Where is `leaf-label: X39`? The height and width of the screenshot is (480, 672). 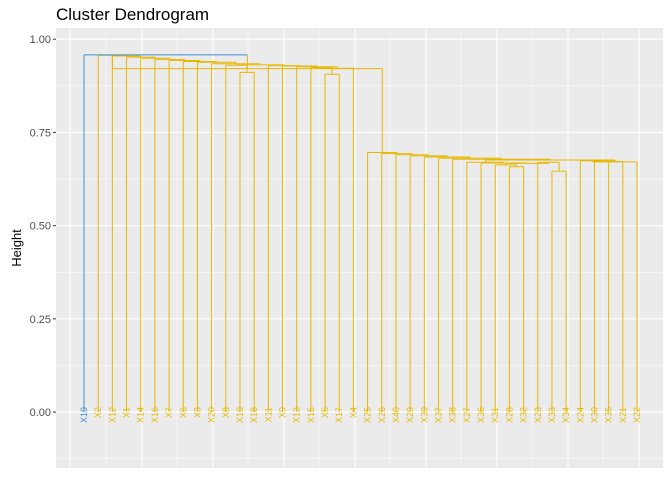
leaf-label: X39 is located at coordinates (424, 415).